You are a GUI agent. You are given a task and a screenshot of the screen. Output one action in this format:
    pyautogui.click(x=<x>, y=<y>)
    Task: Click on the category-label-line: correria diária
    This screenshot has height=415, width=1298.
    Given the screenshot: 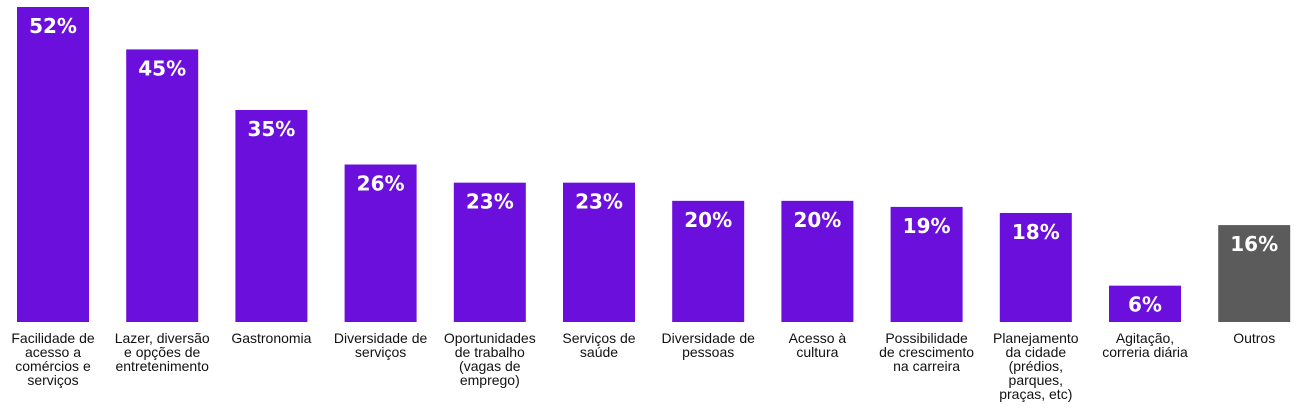 What is the action you would take?
    pyautogui.click(x=1145, y=352)
    